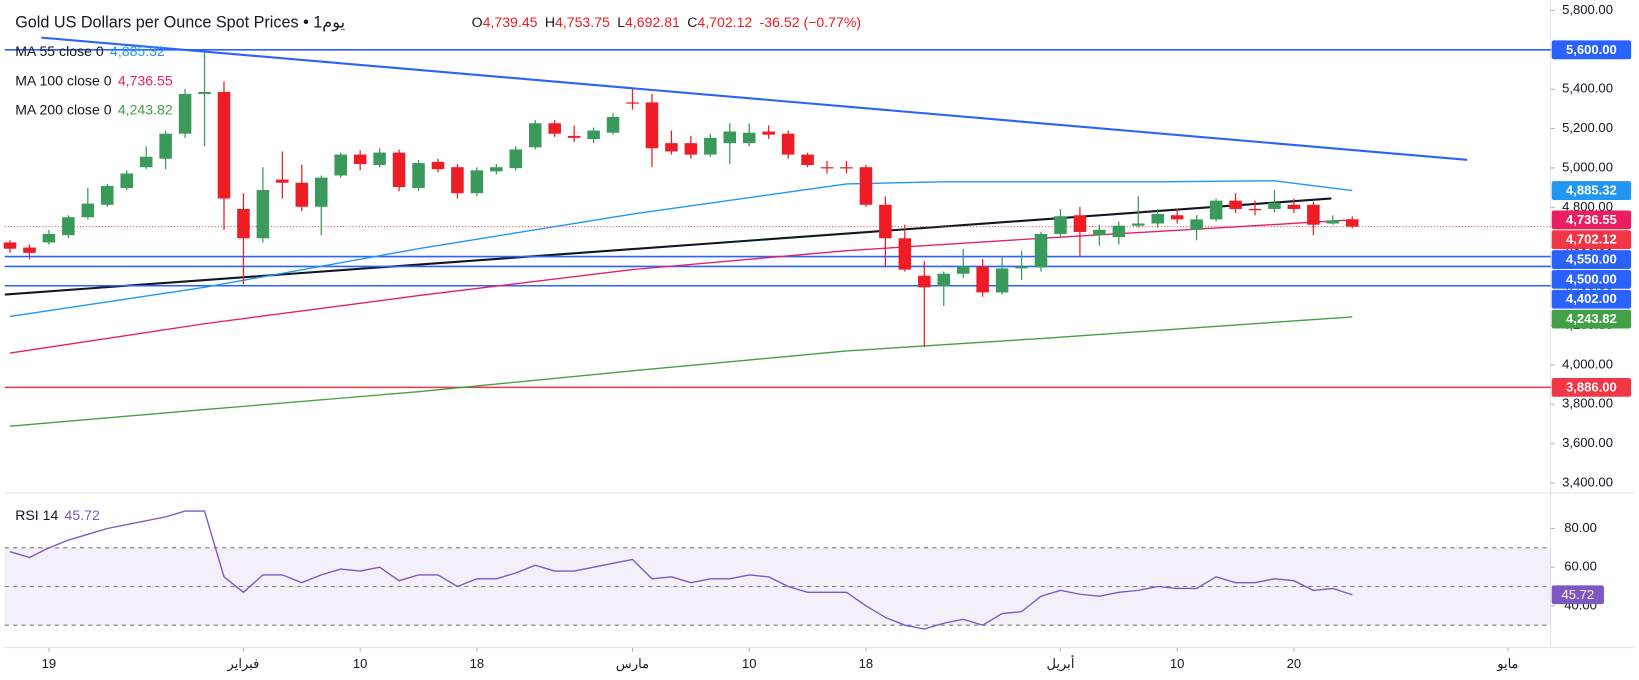  I want to click on ma-legend-name: MA 55 close 0, so click(59, 51).